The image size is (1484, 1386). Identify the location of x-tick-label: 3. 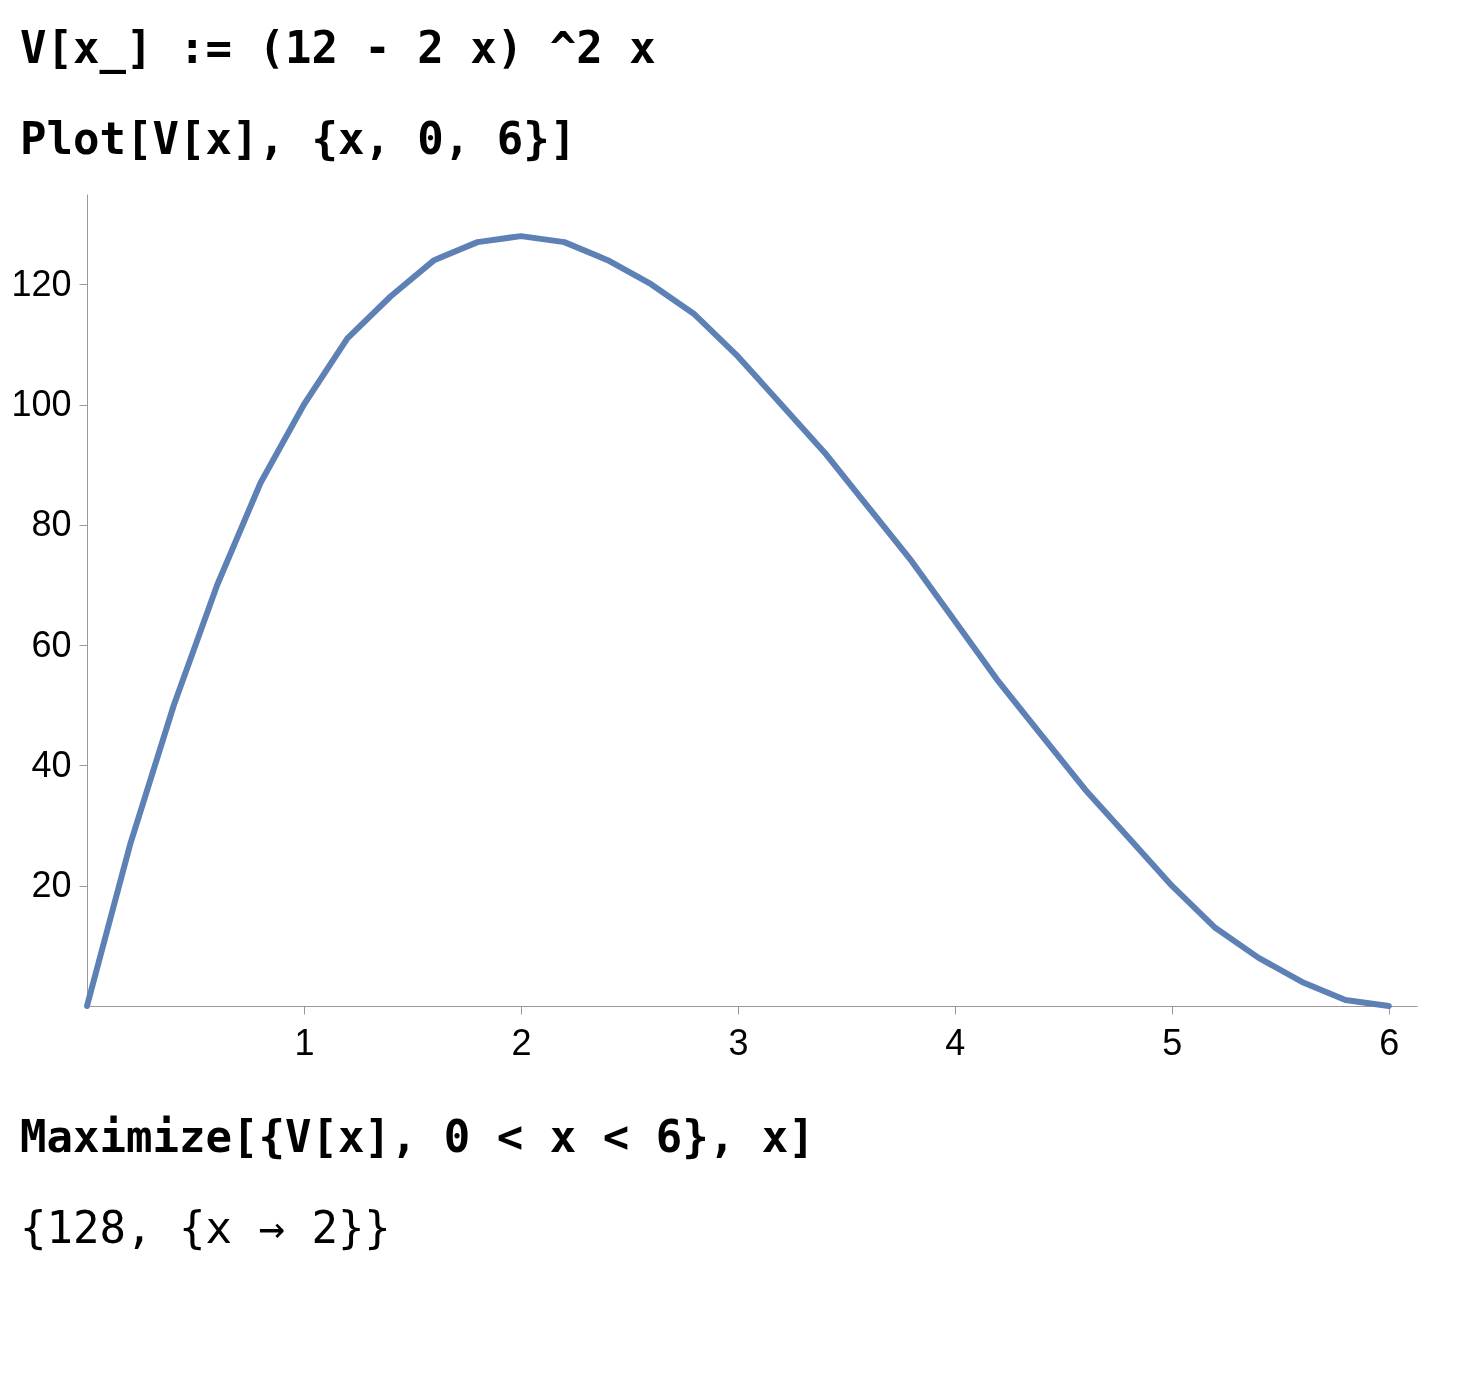
(738, 1042).